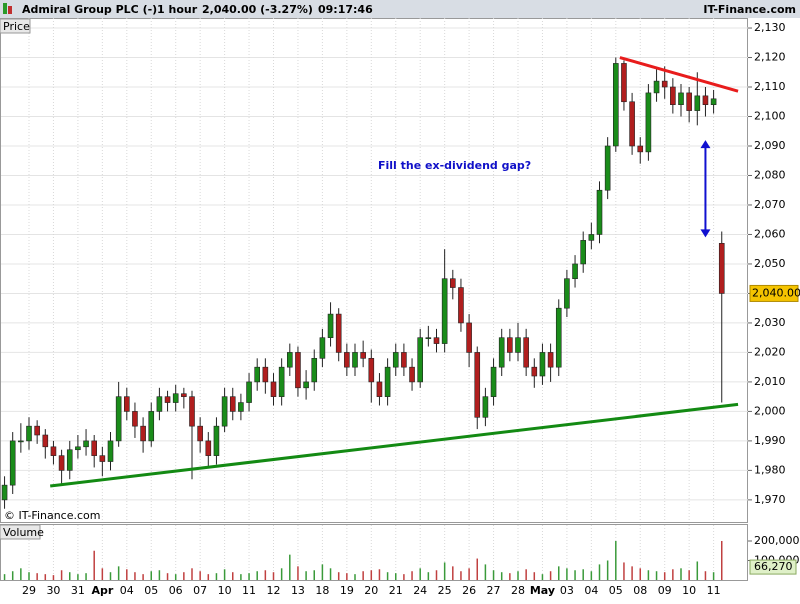 The height and width of the screenshot is (604, 800). I want to click on last-price-label: 2,040.00, so click(776, 292).